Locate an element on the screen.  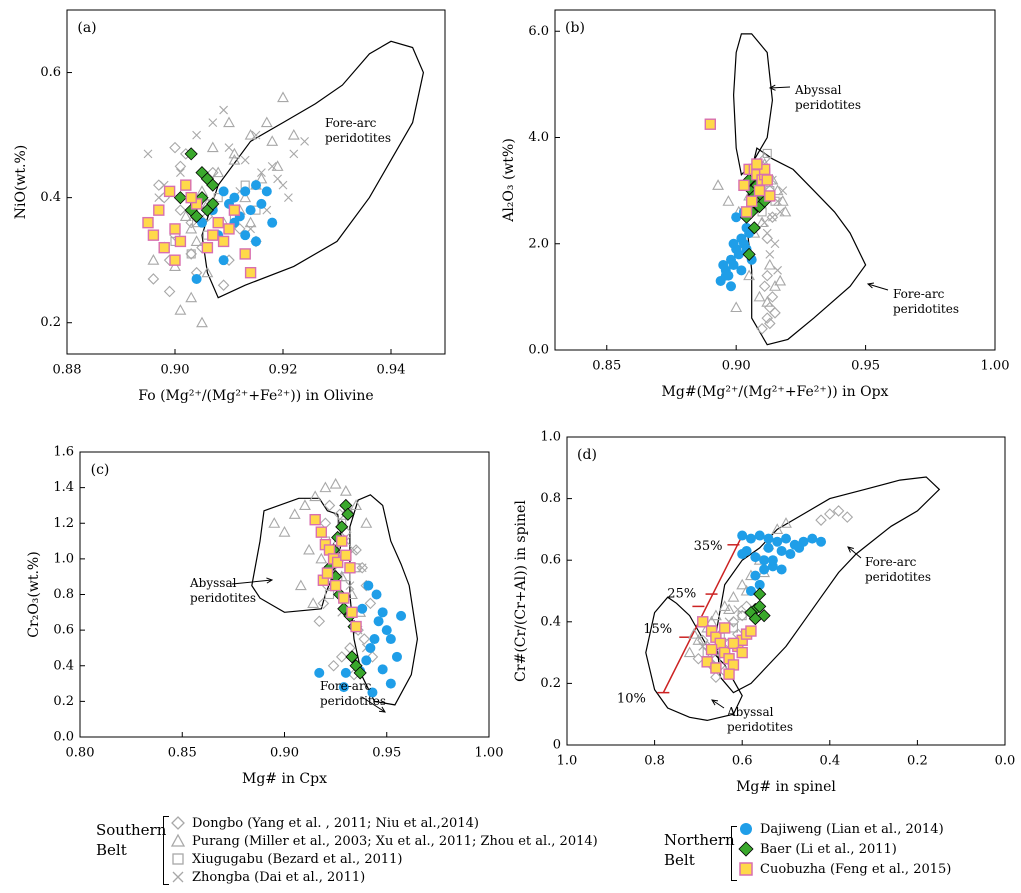
y-axis-label: Cr#(Cr/(Cr+Al)) in spinel is located at coordinates (521, 591).